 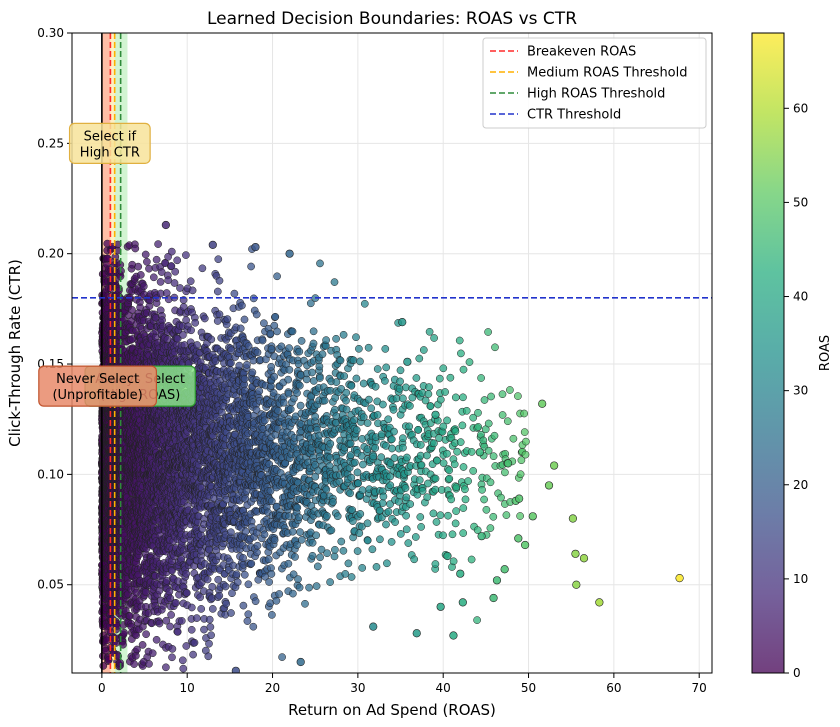 I want to click on chart-title: Learned Decision Boundaries: ROAS vs CTR, so click(x=392, y=19).